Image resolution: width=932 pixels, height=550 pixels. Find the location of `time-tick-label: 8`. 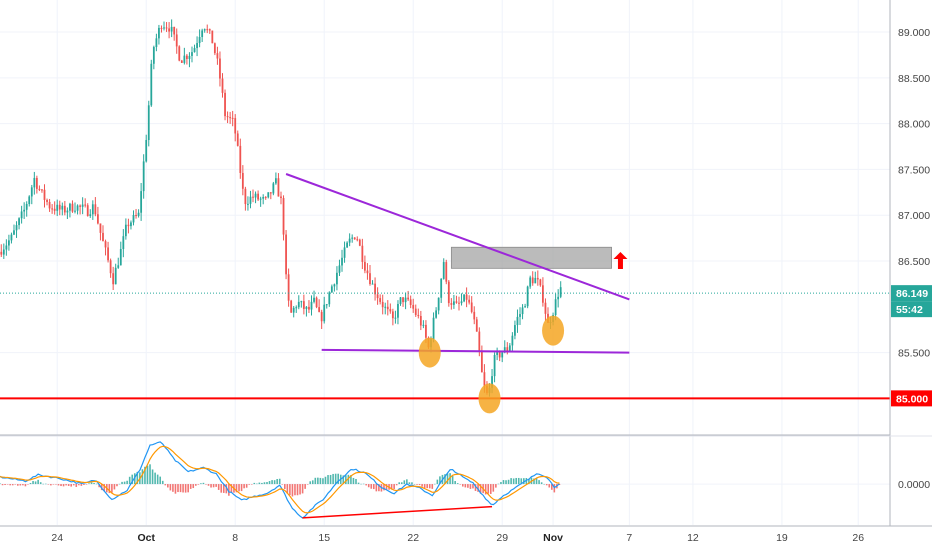

time-tick-label: 8 is located at coordinates (235, 538).